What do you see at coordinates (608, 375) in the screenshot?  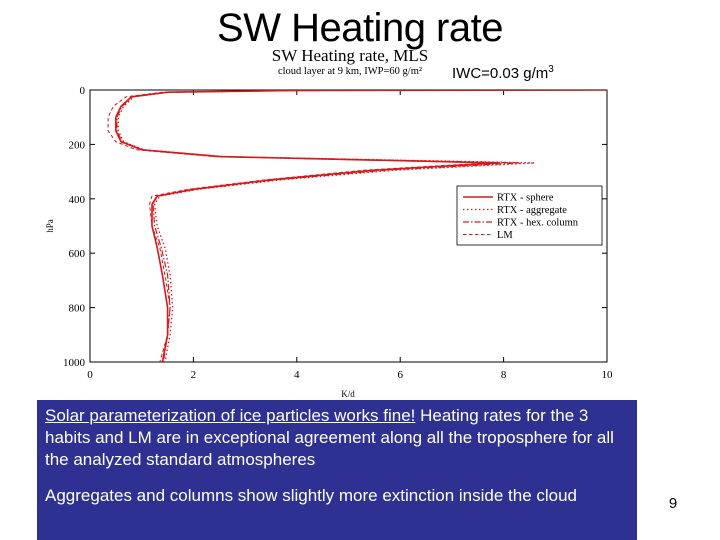 I see `x-tick-label: 10` at bounding box center [608, 375].